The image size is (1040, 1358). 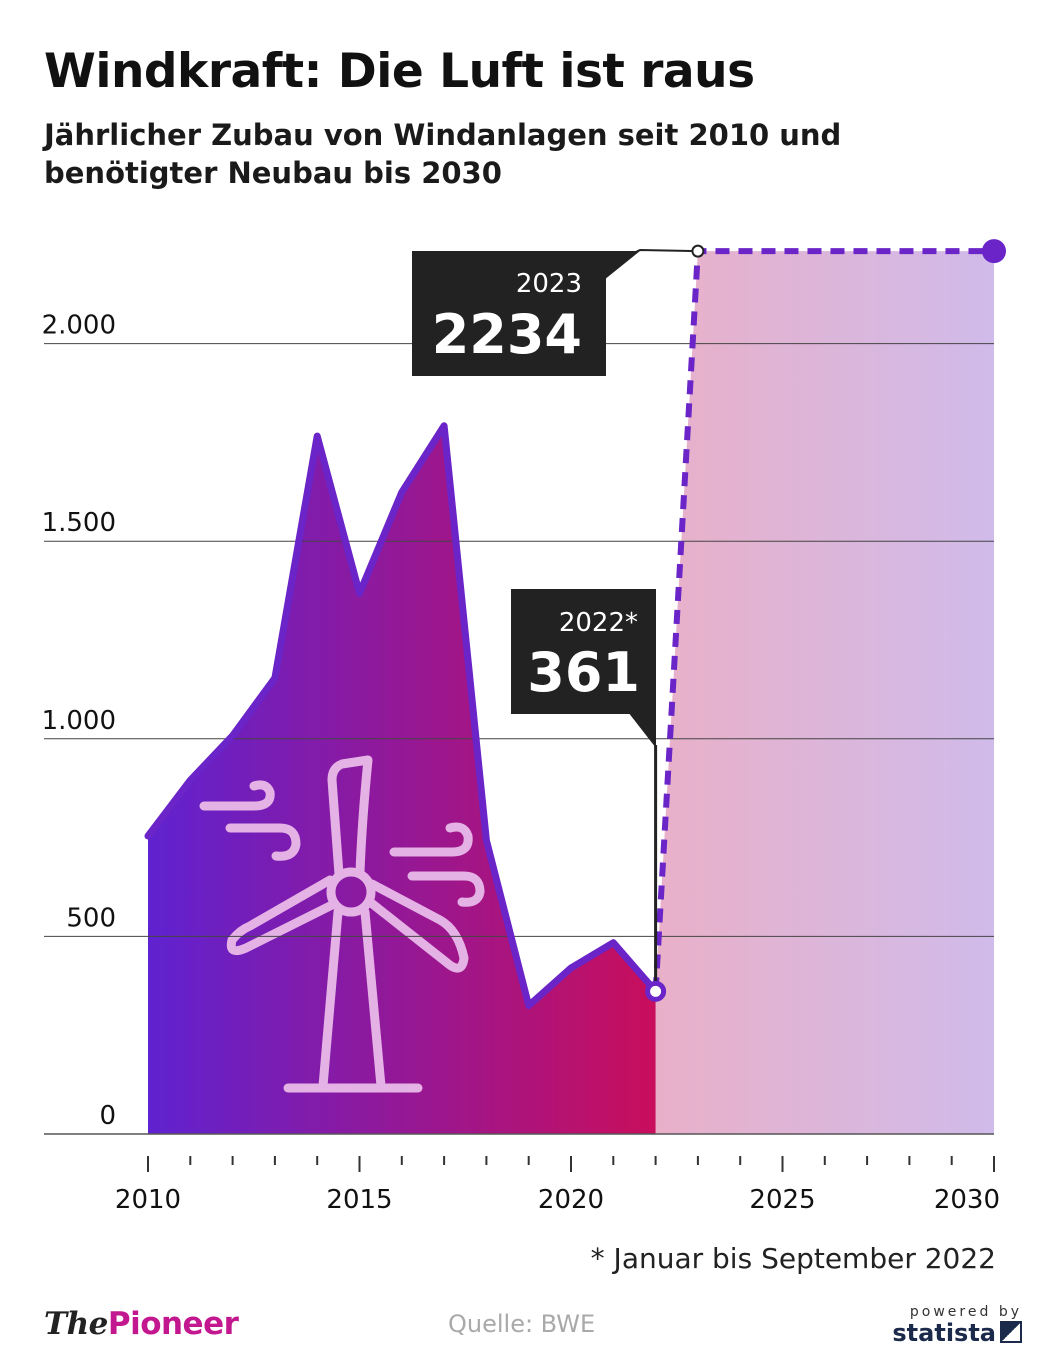 I want to click on powered-by-statista: powered by statista, so click(x=957, y=1325).